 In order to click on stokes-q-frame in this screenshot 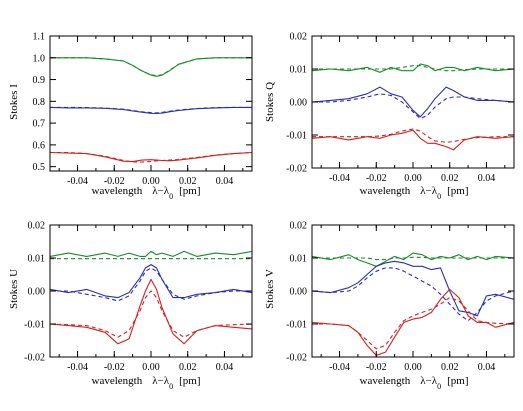, I will do `click(413, 102)`.